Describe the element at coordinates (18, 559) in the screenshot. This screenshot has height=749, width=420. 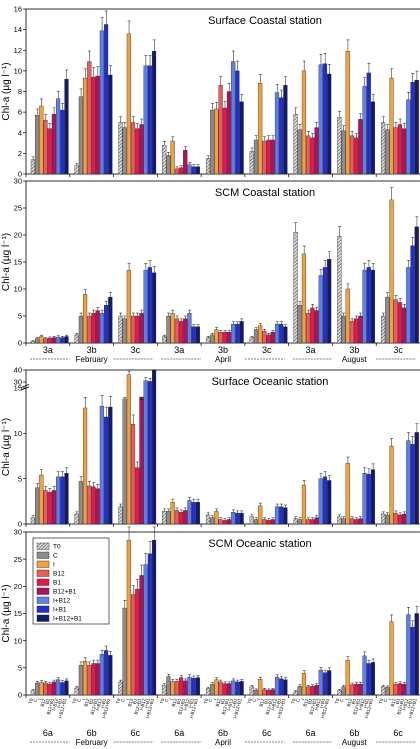
I see `y-tick-label: 25` at that location.